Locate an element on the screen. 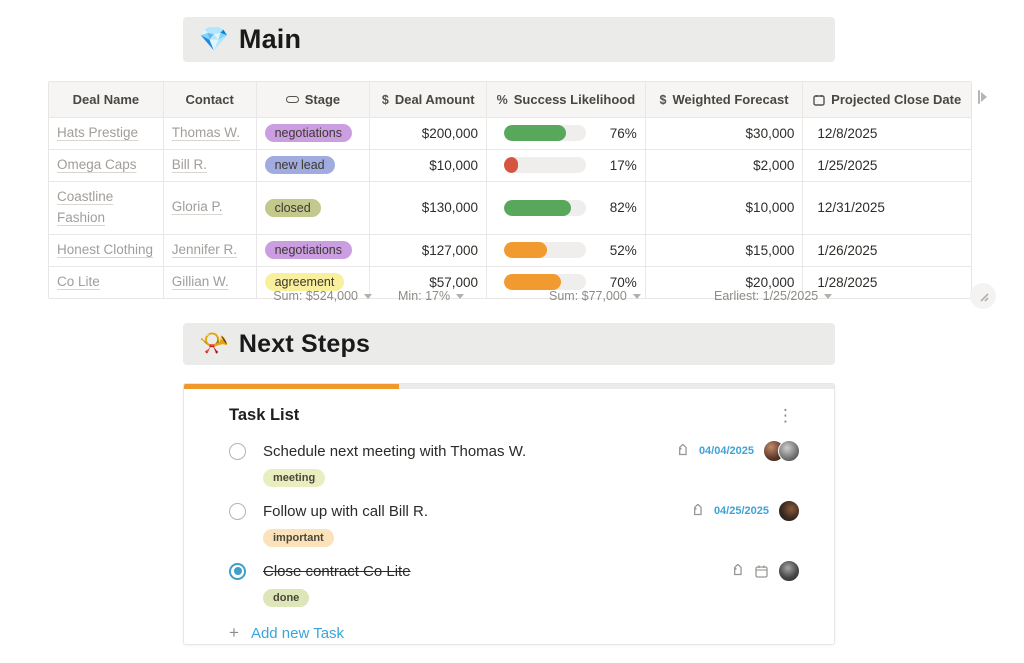 The width and height of the screenshot is (1024, 663). task-label: Close contract Co Lite is located at coordinates (337, 571).